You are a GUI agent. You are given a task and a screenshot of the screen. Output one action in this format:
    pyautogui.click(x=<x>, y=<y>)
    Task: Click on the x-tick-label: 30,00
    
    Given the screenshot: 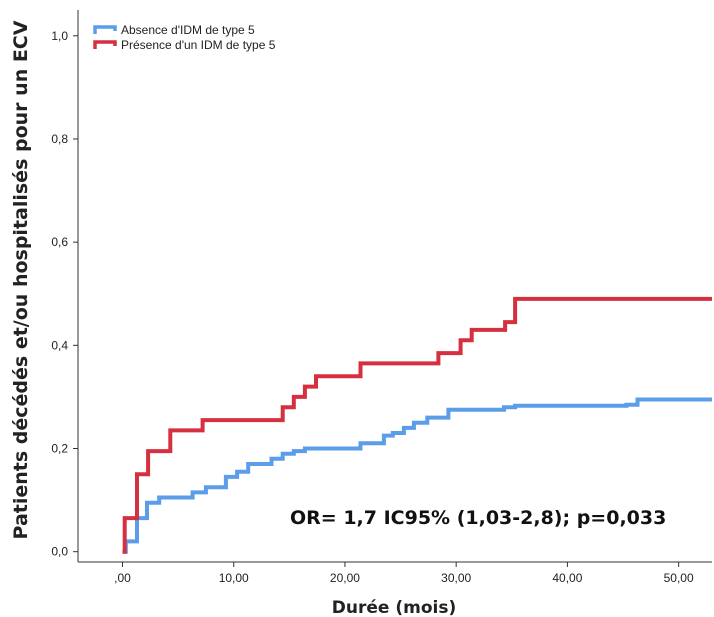 What is the action you would take?
    pyautogui.click(x=456, y=578)
    